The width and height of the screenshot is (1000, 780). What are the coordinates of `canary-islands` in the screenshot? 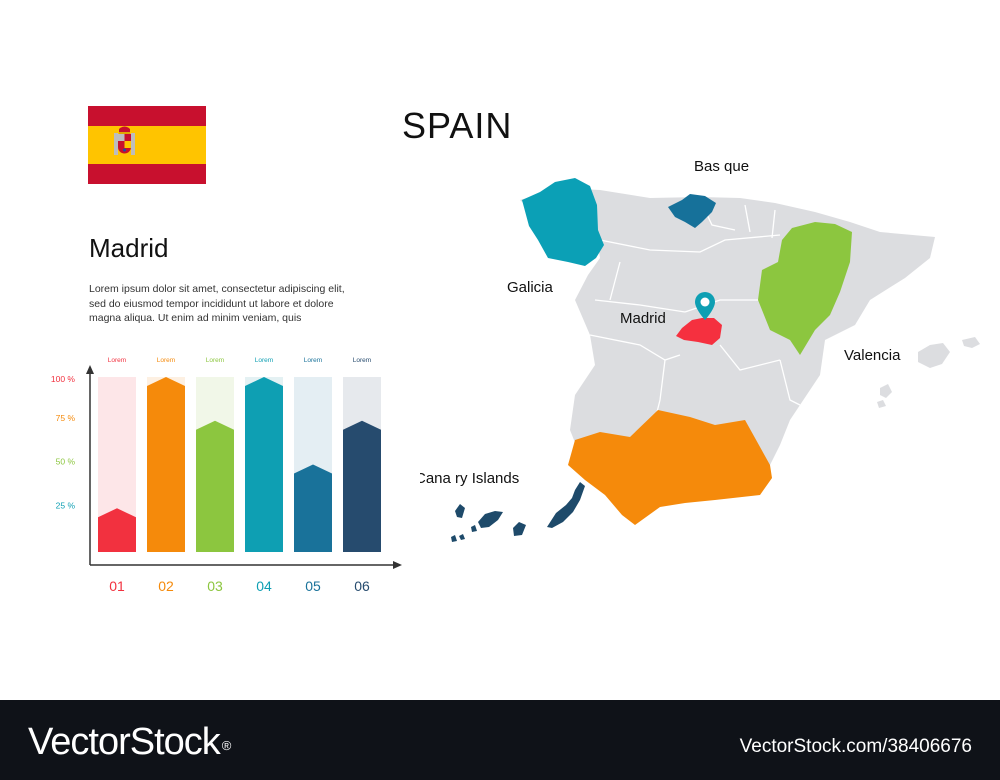 It's located at (518, 512).